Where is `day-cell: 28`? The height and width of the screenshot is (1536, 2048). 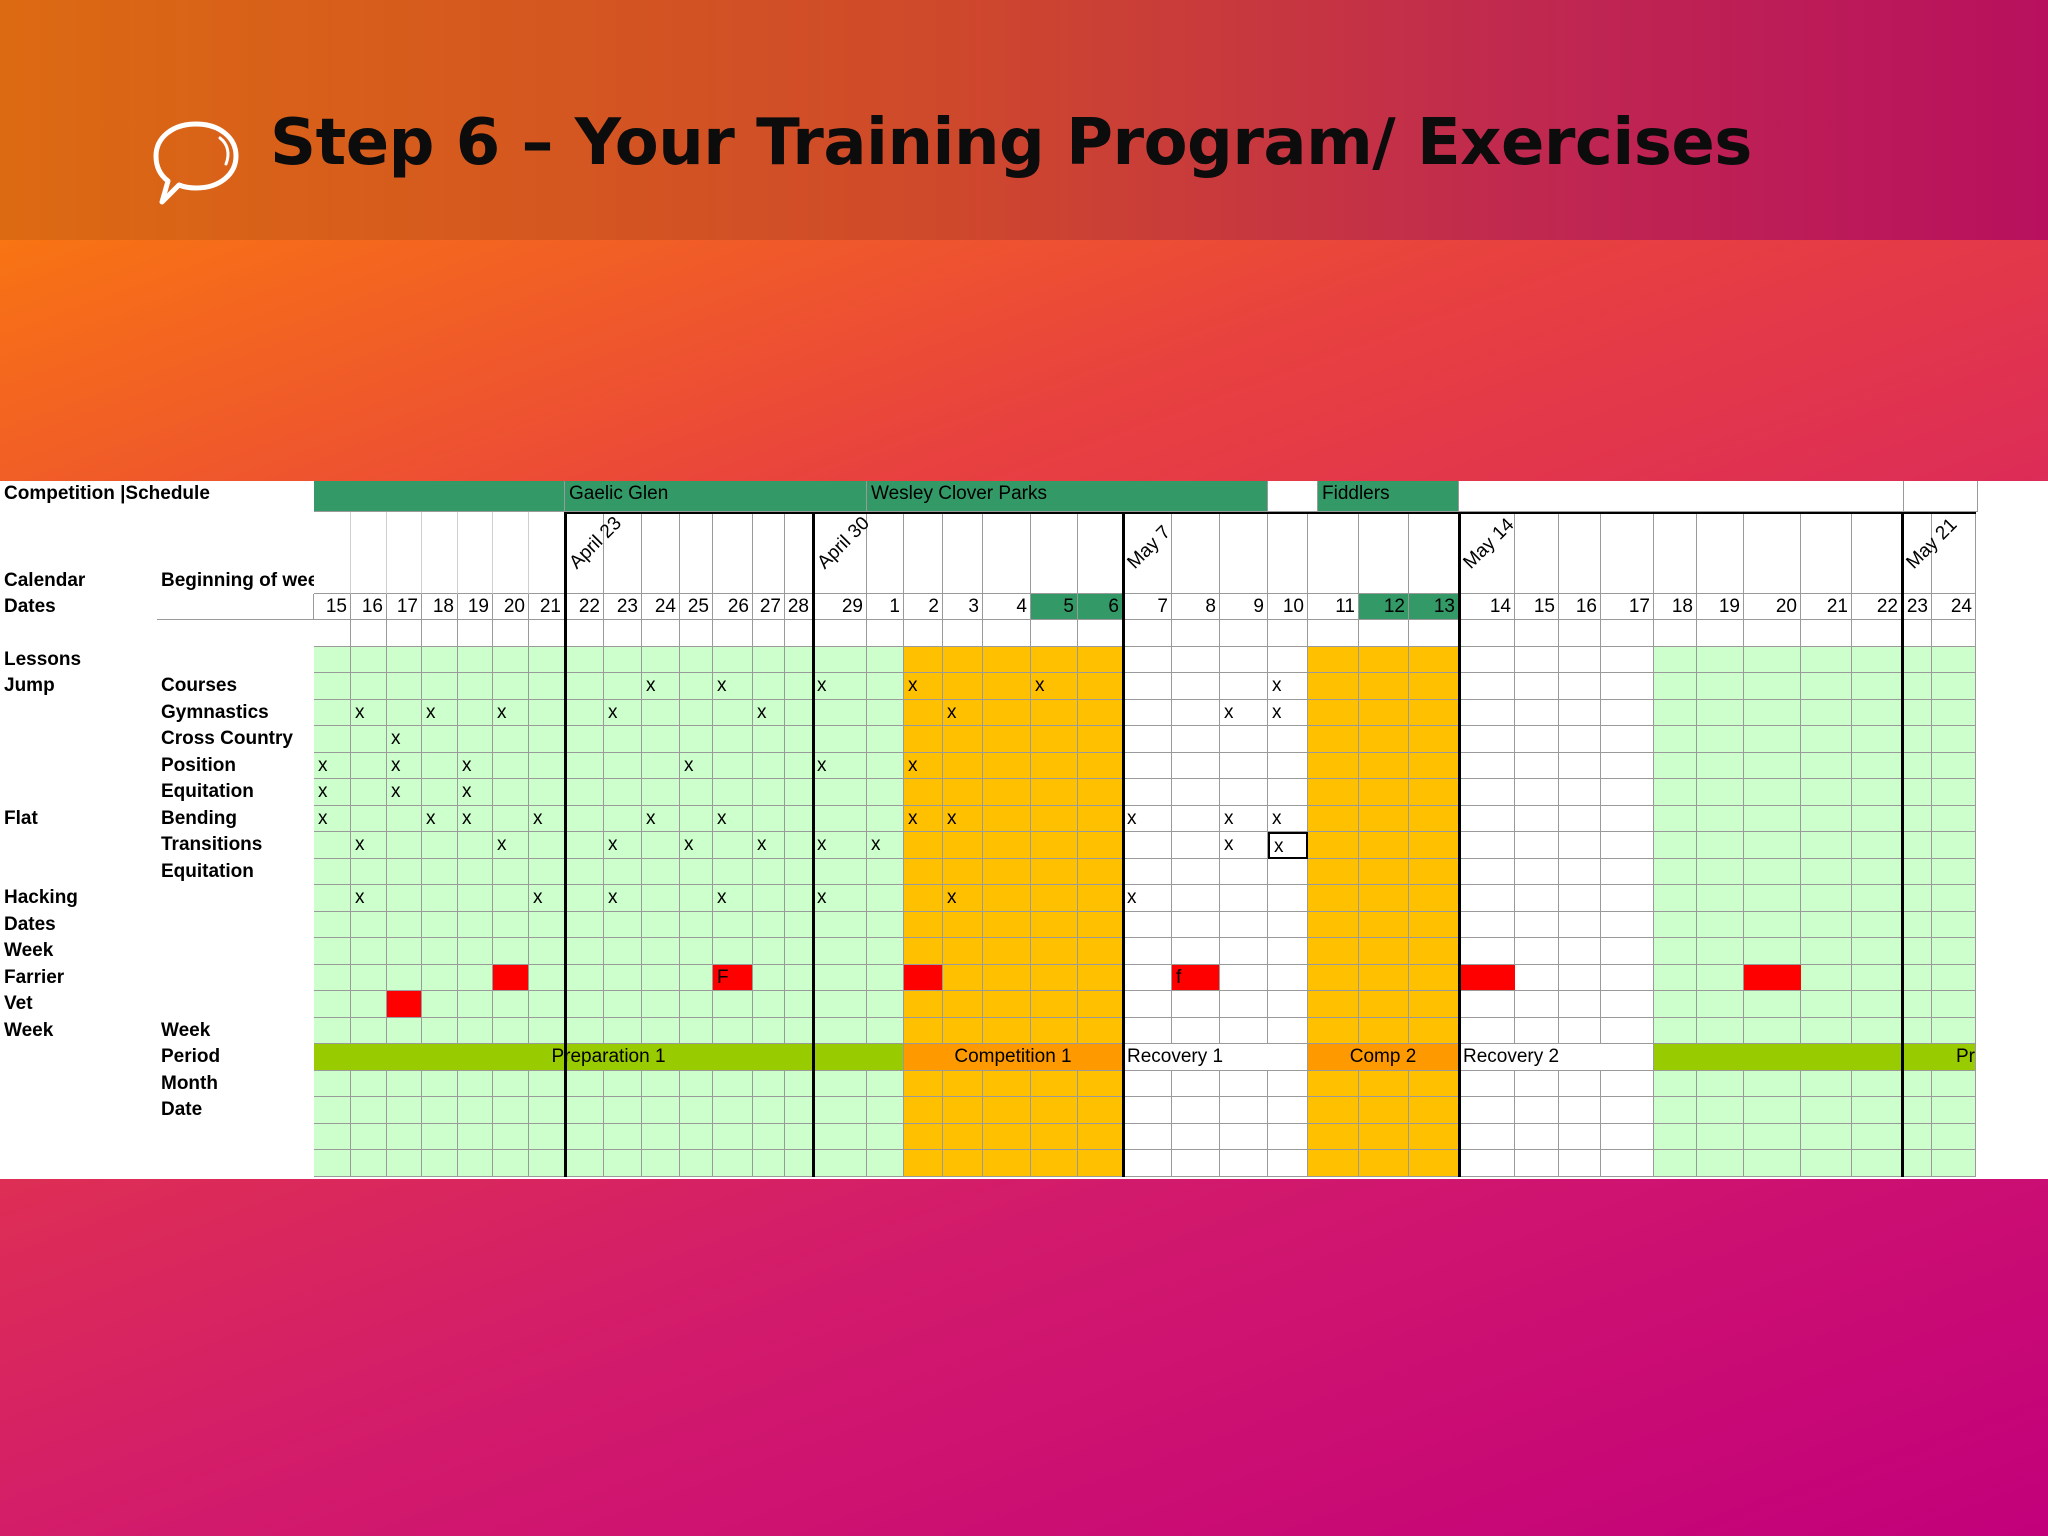 day-cell: 28 is located at coordinates (799, 607).